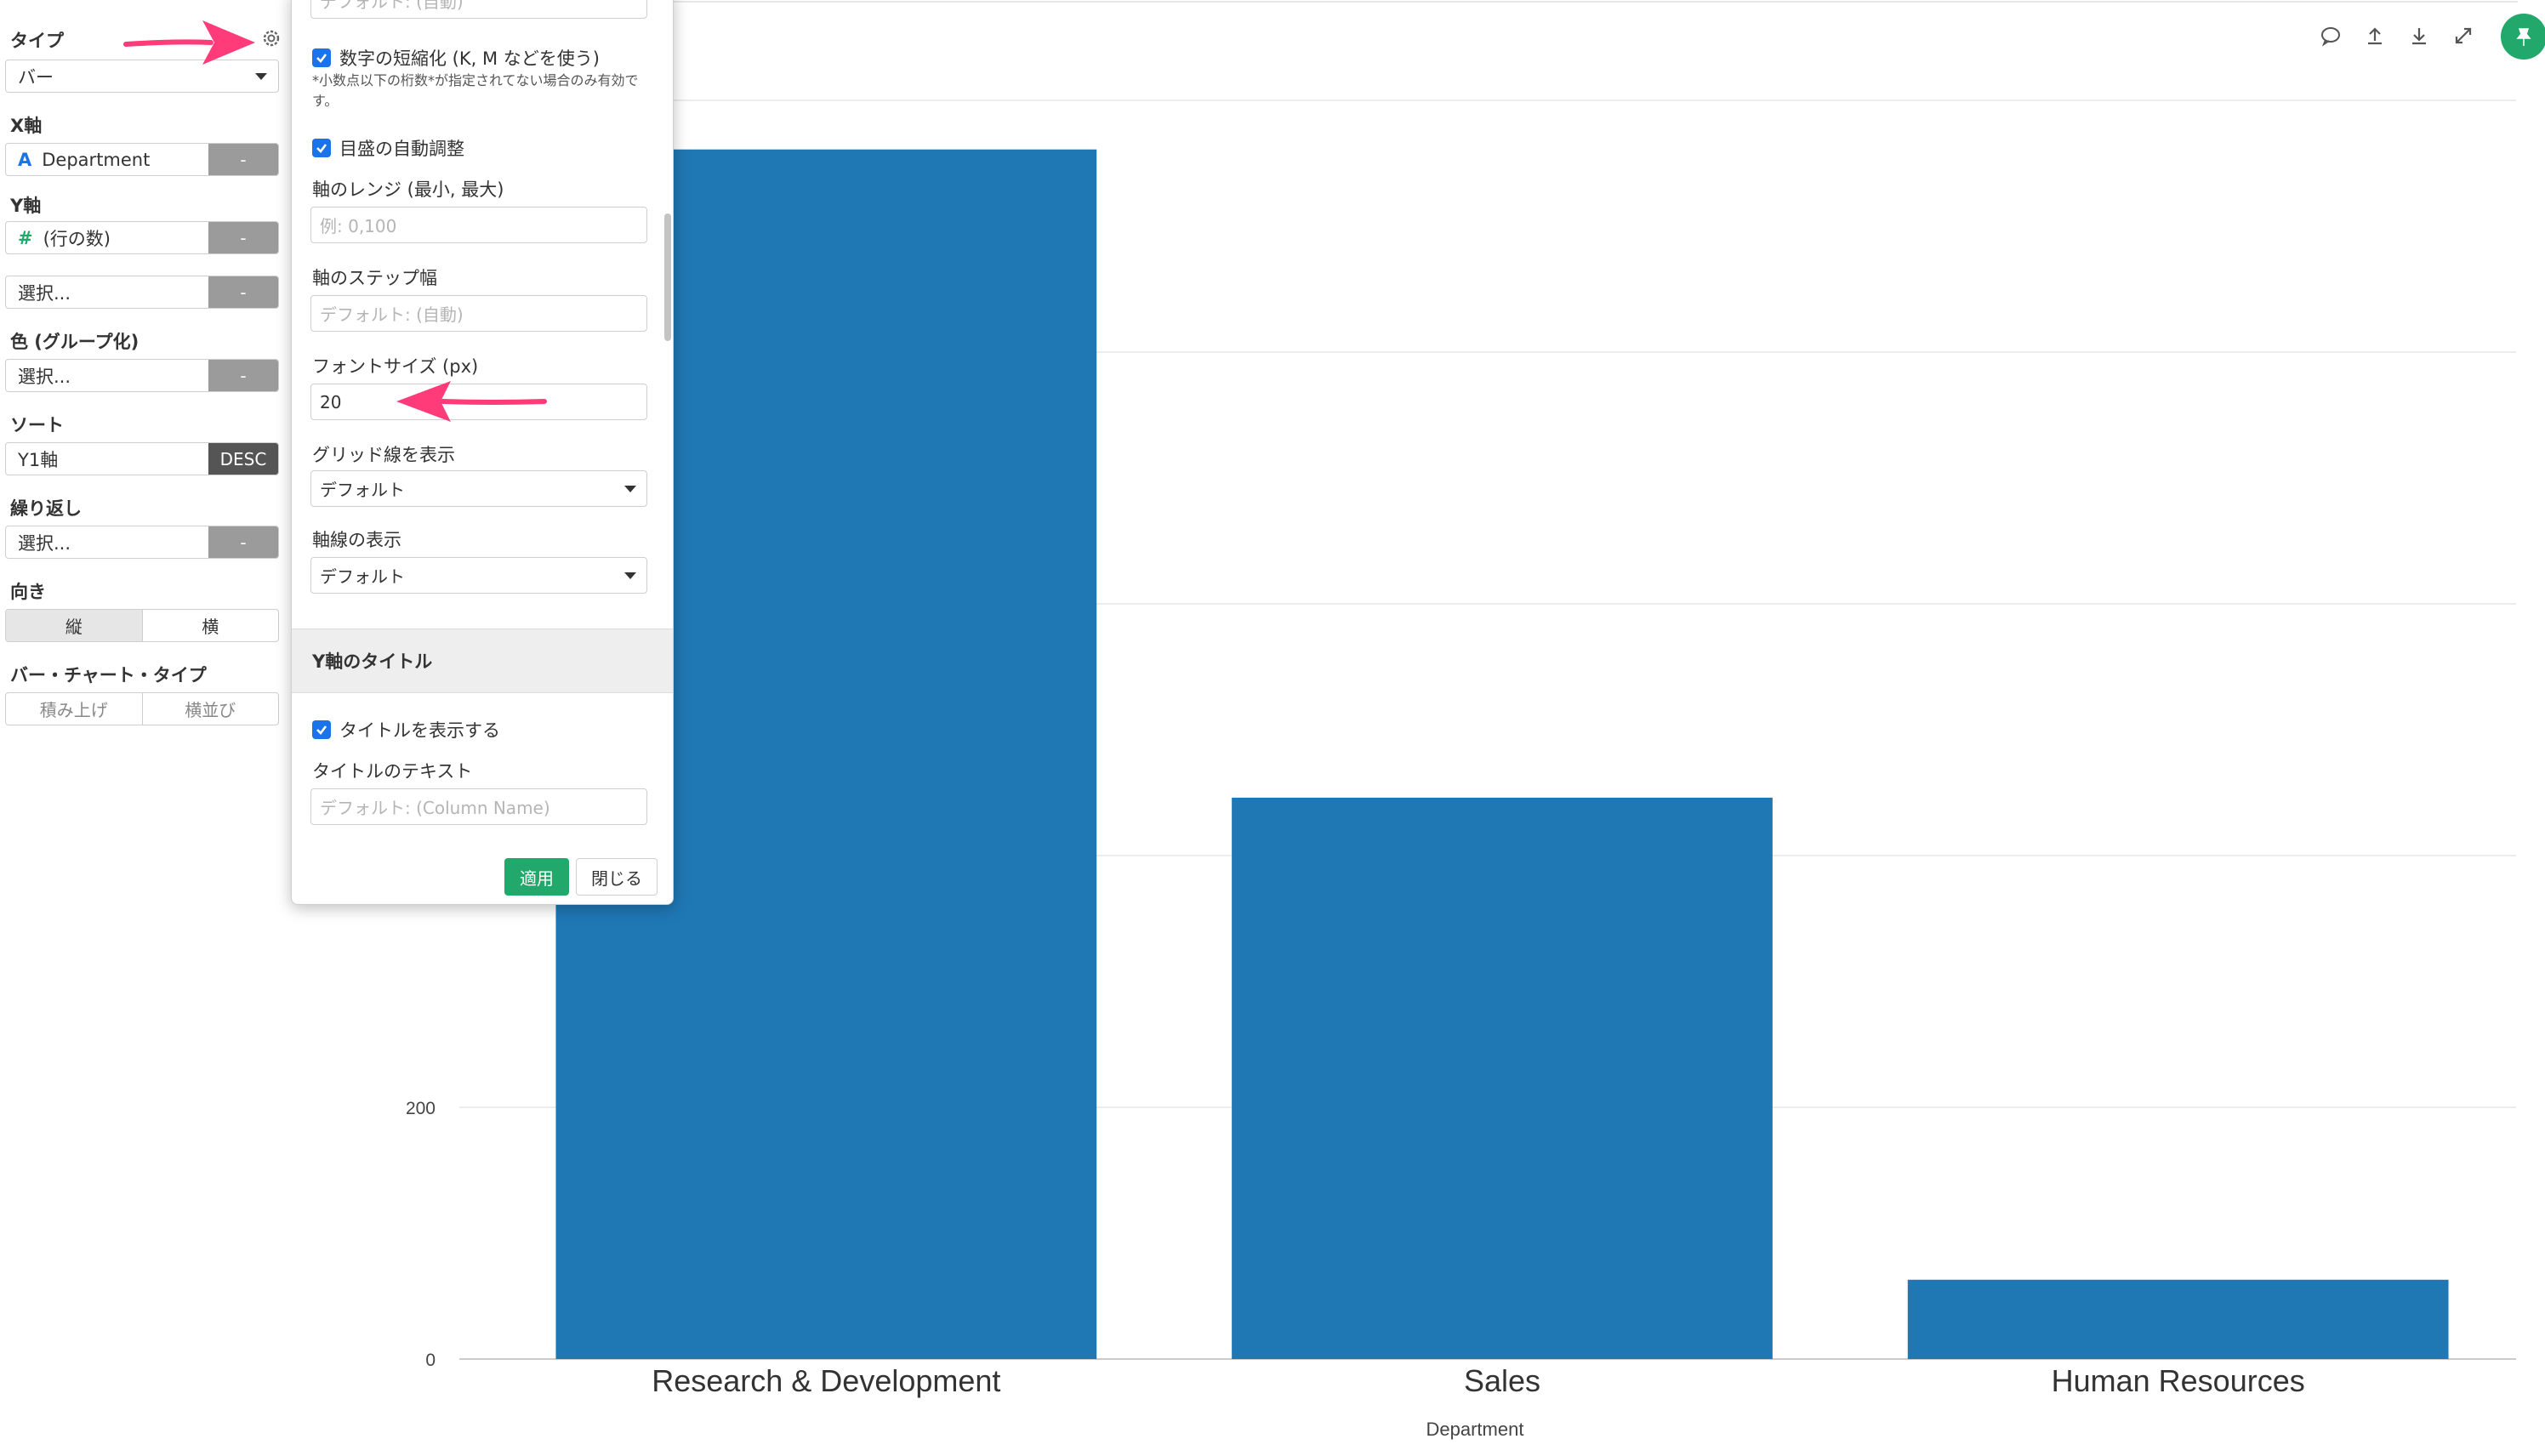 The height and width of the screenshot is (1456, 2545). Describe the element at coordinates (243, 459) in the screenshot. I see `sort-order-button: DESC` at that location.